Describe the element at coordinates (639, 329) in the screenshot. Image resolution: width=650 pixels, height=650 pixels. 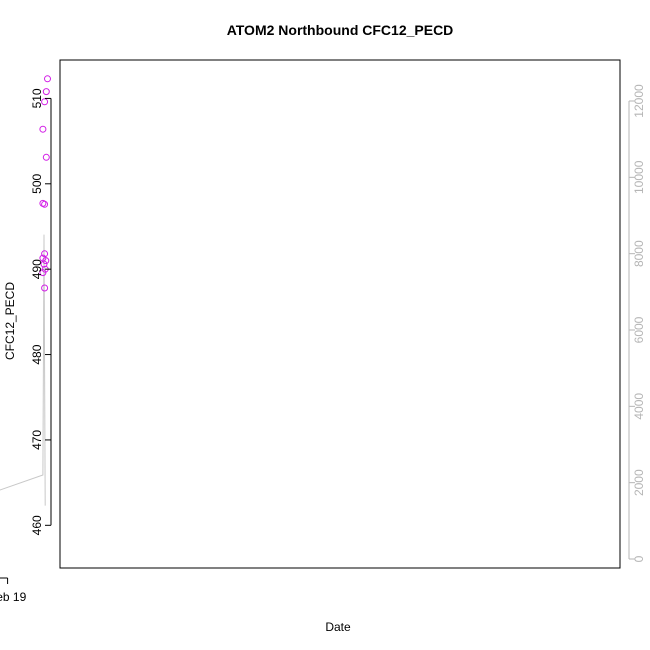
I see `right-y-tick-label: 6000` at that location.